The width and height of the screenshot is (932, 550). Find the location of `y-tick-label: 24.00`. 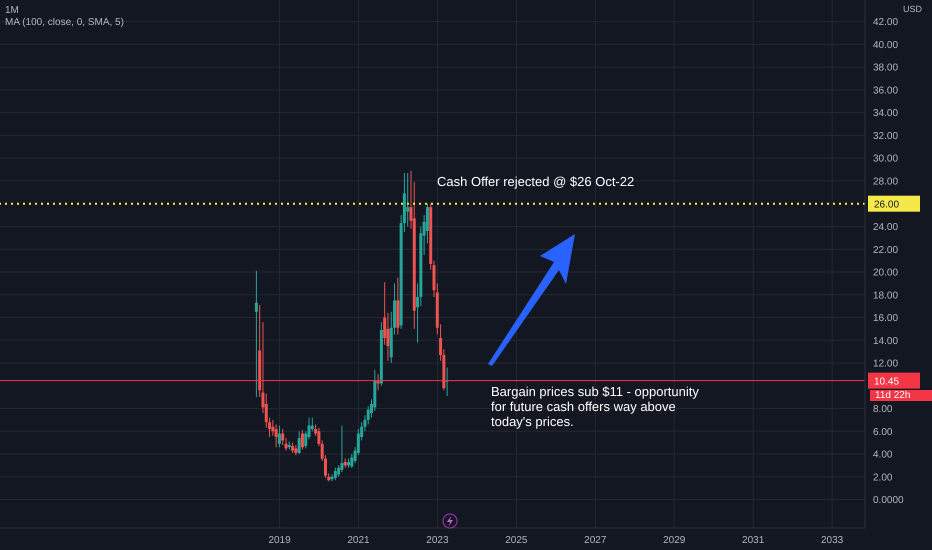

y-tick-label: 24.00 is located at coordinates (885, 227).